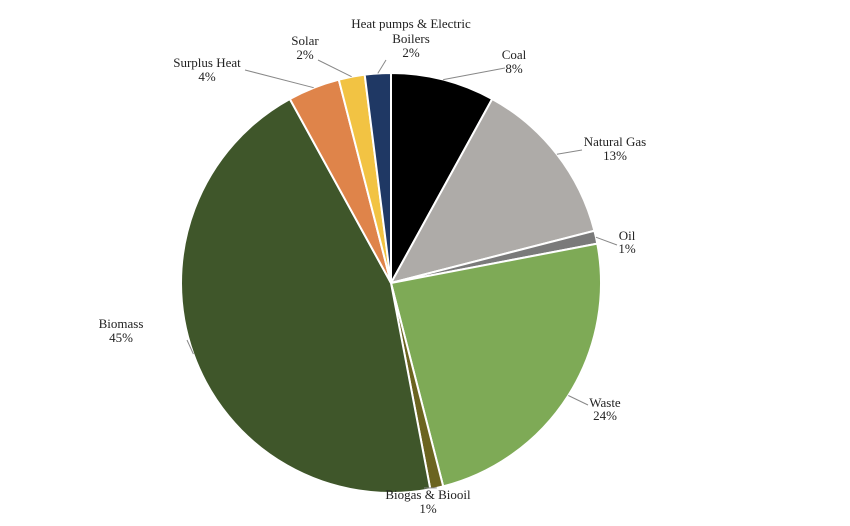 This screenshot has width=850, height=526. Describe the element at coordinates (411, 38) in the screenshot. I see `label-heat-pumps-name-line2: Boilers` at that location.